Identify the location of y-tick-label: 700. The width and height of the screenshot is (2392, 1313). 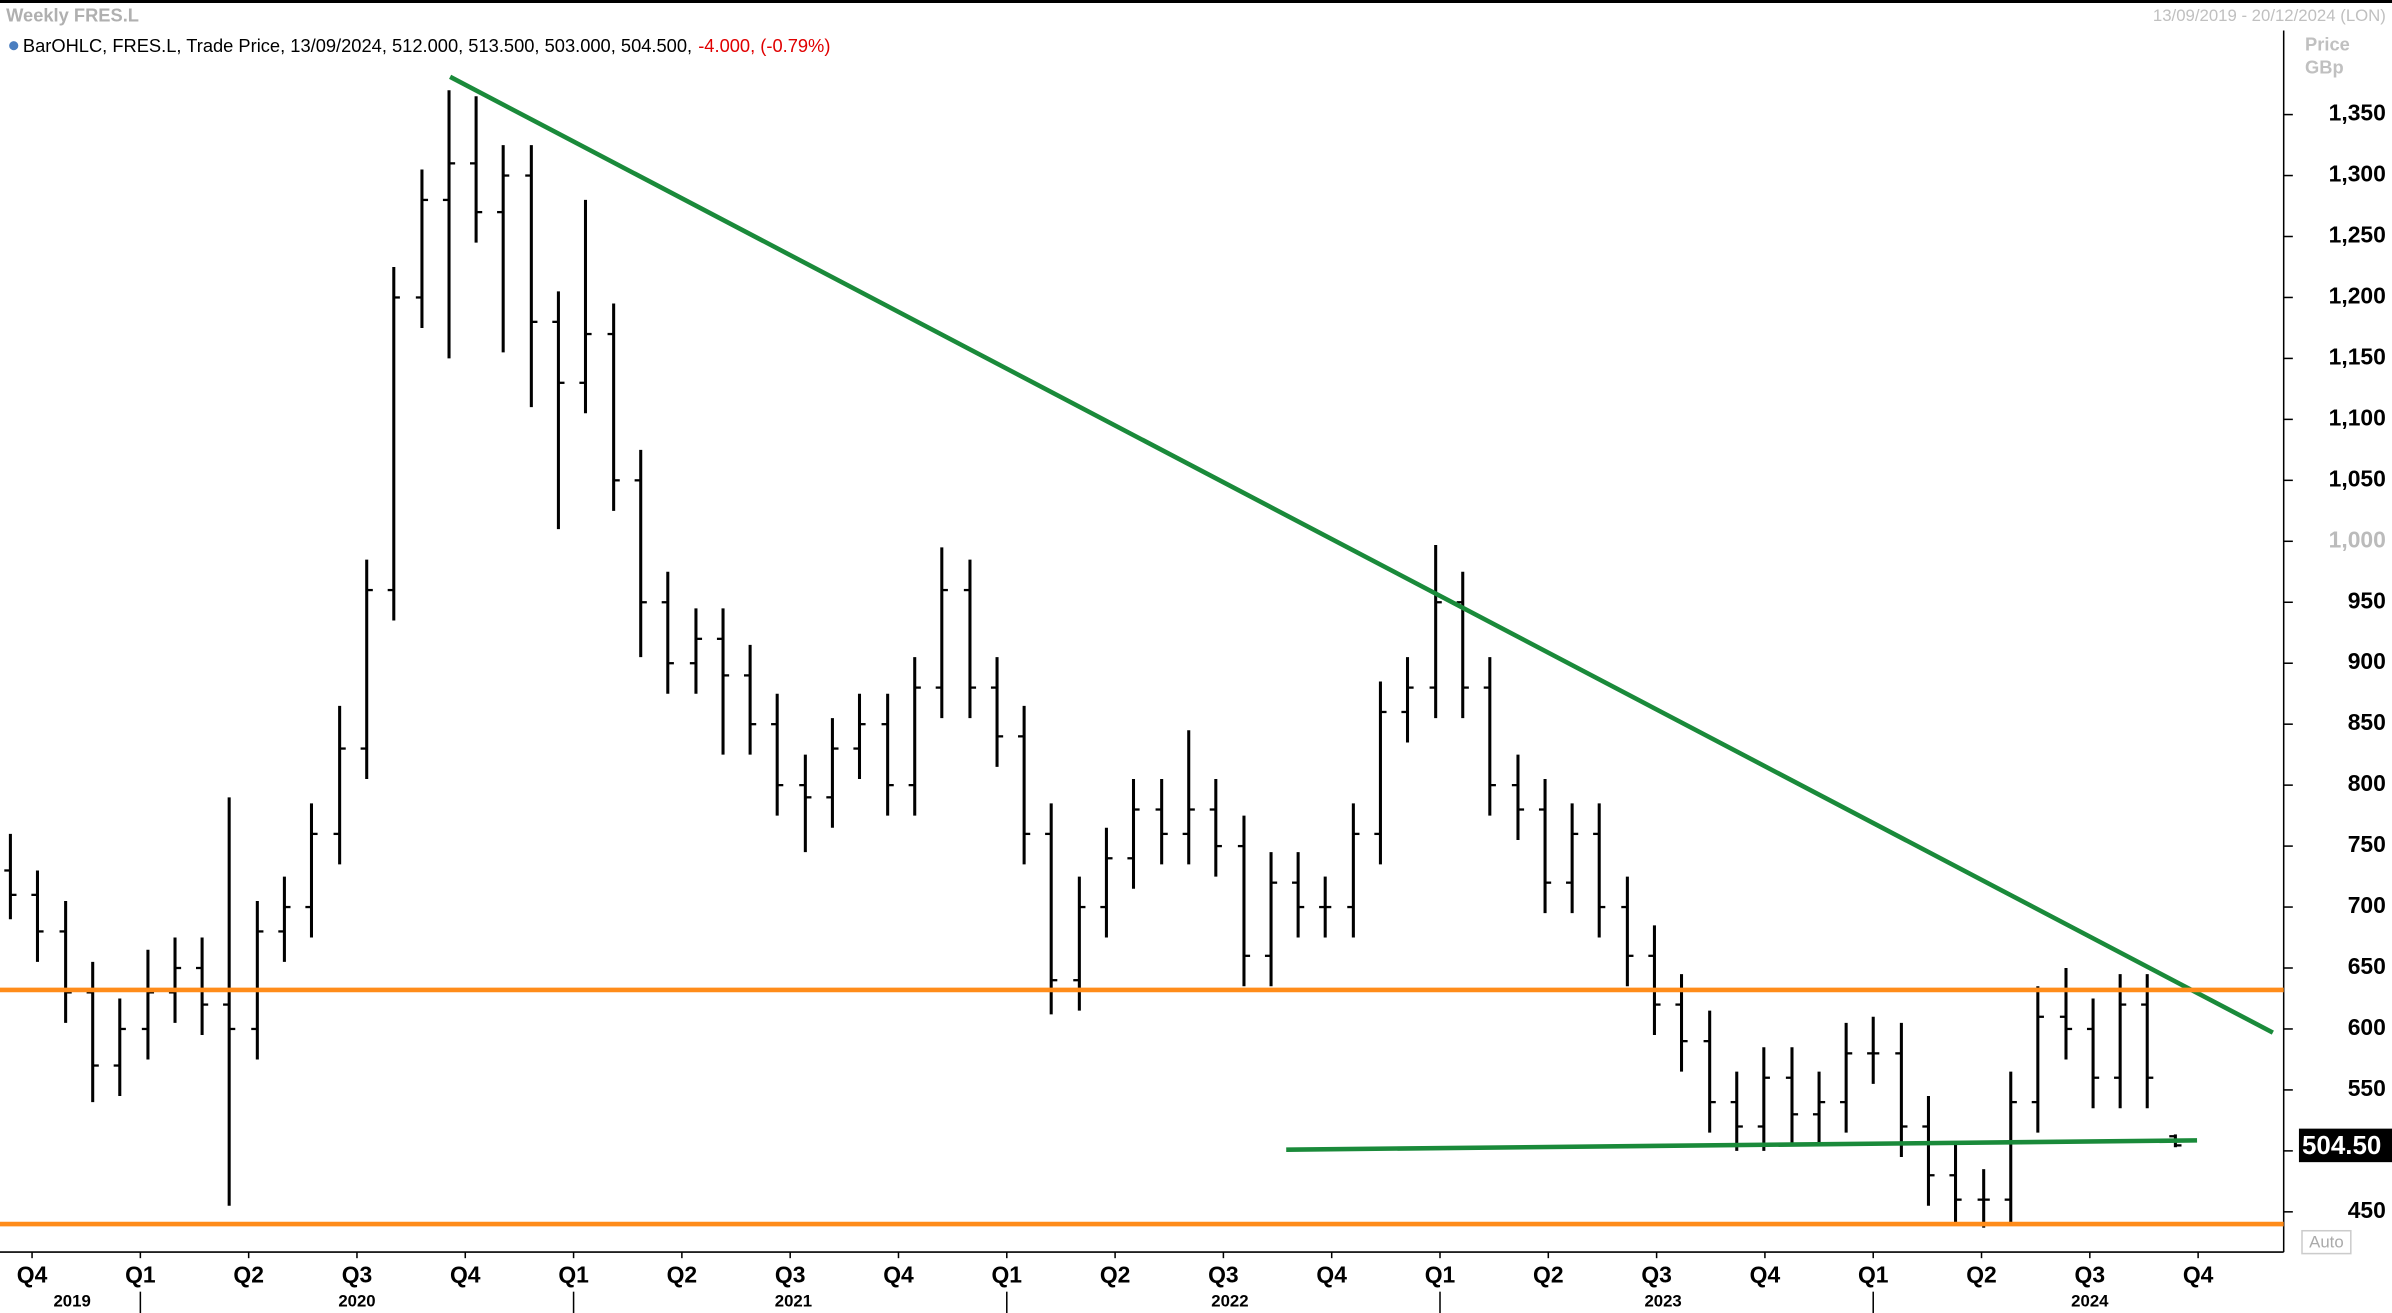
(2367, 905).